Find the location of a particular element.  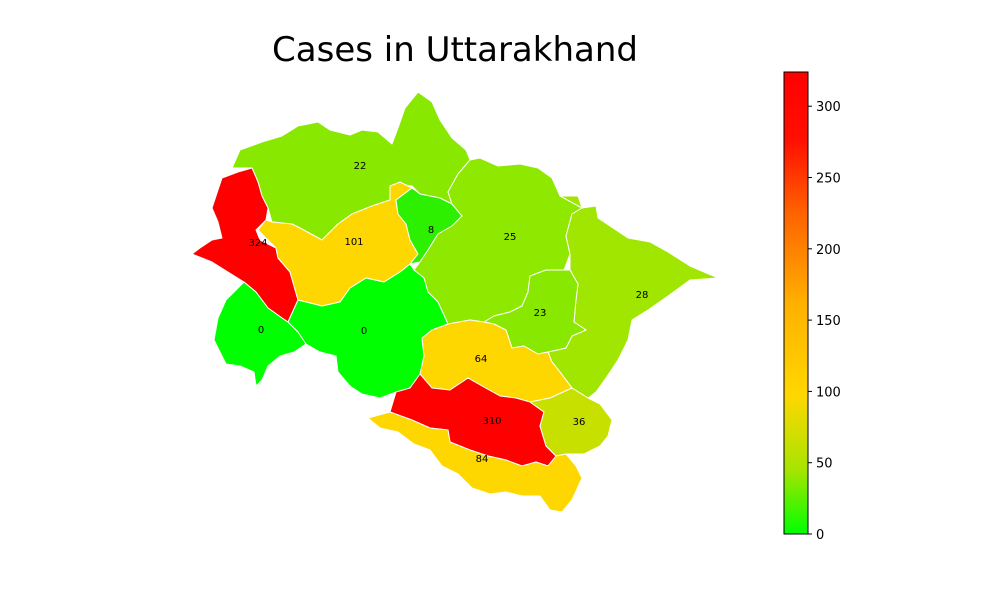

colorbar-tick-label: 150 is located at coordinates (828, 321).